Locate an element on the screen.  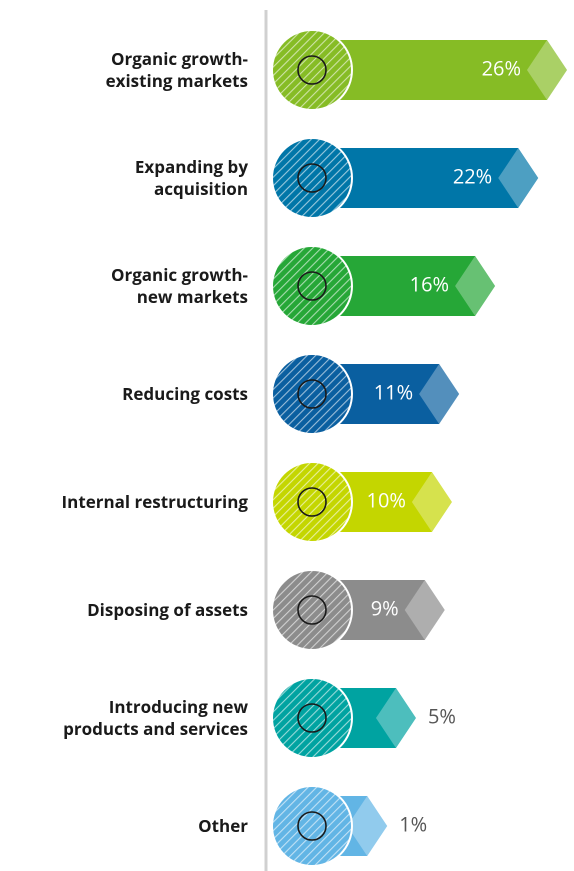
value-label: 22% is located at coordinates (472, 175).